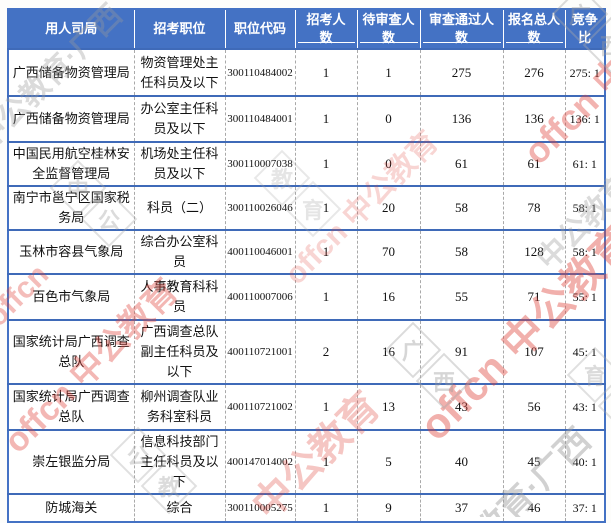 The image size is (611, 523). Describe the element at coordinates (584, 29) in the screenshot. I see `col-header-ratio: 竞争 比` at that location.